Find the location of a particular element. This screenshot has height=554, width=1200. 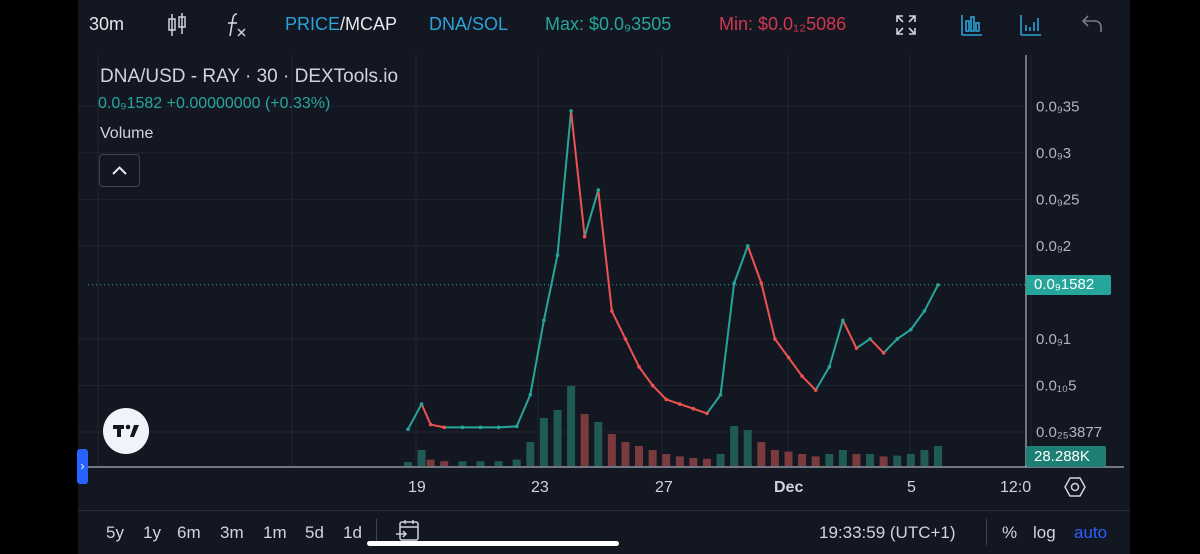

range-5y: 5y is located at coordinates (115, 532).